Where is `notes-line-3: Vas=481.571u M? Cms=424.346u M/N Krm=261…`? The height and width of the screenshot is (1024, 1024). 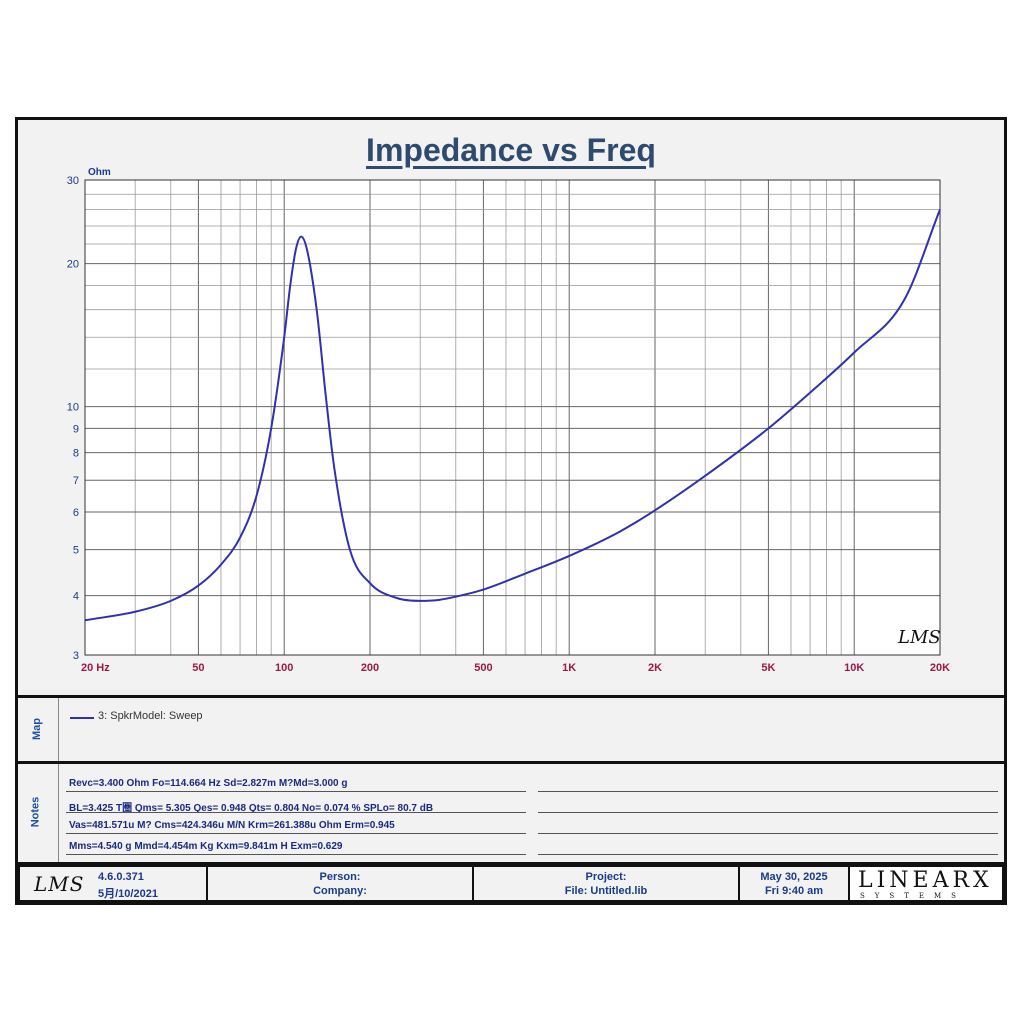
notes-line-3: Vas=481.571u M? Cms=424.346u M/N Krm=261… is located at coordinates (232, 825).